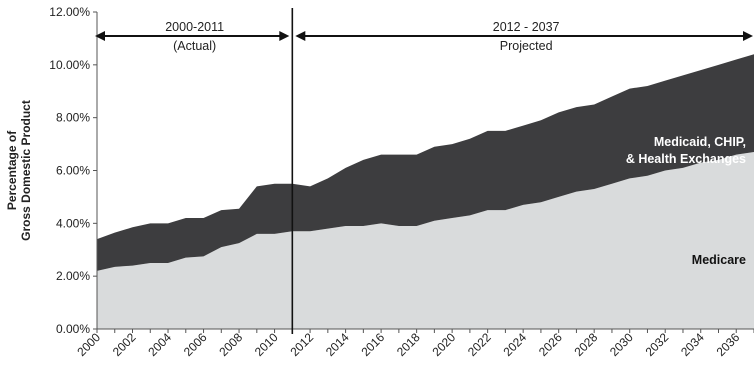  Describe the element at coordinates (657, 344) in the screenshot. I see `x-tick-label: 2032` at that location.